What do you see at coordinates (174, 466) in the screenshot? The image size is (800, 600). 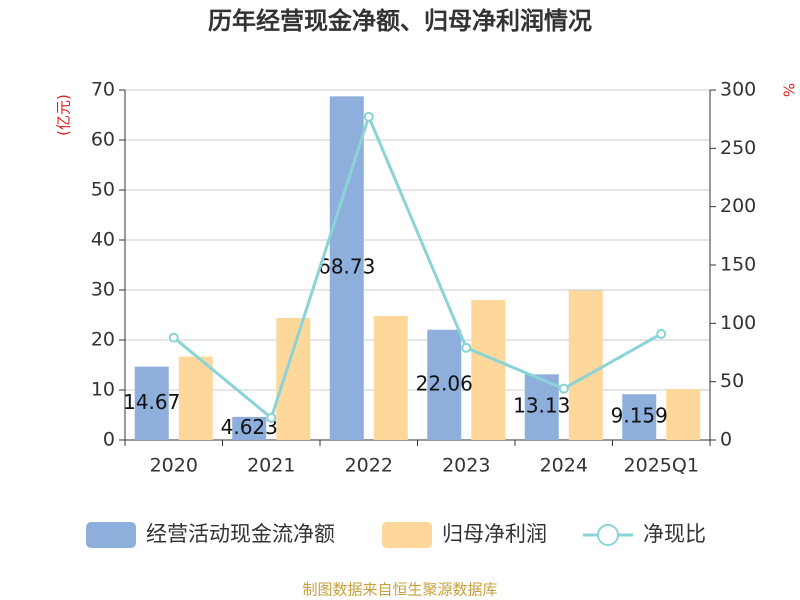 I see `x-tick-label: 2020` at bounding box center [174, 466].